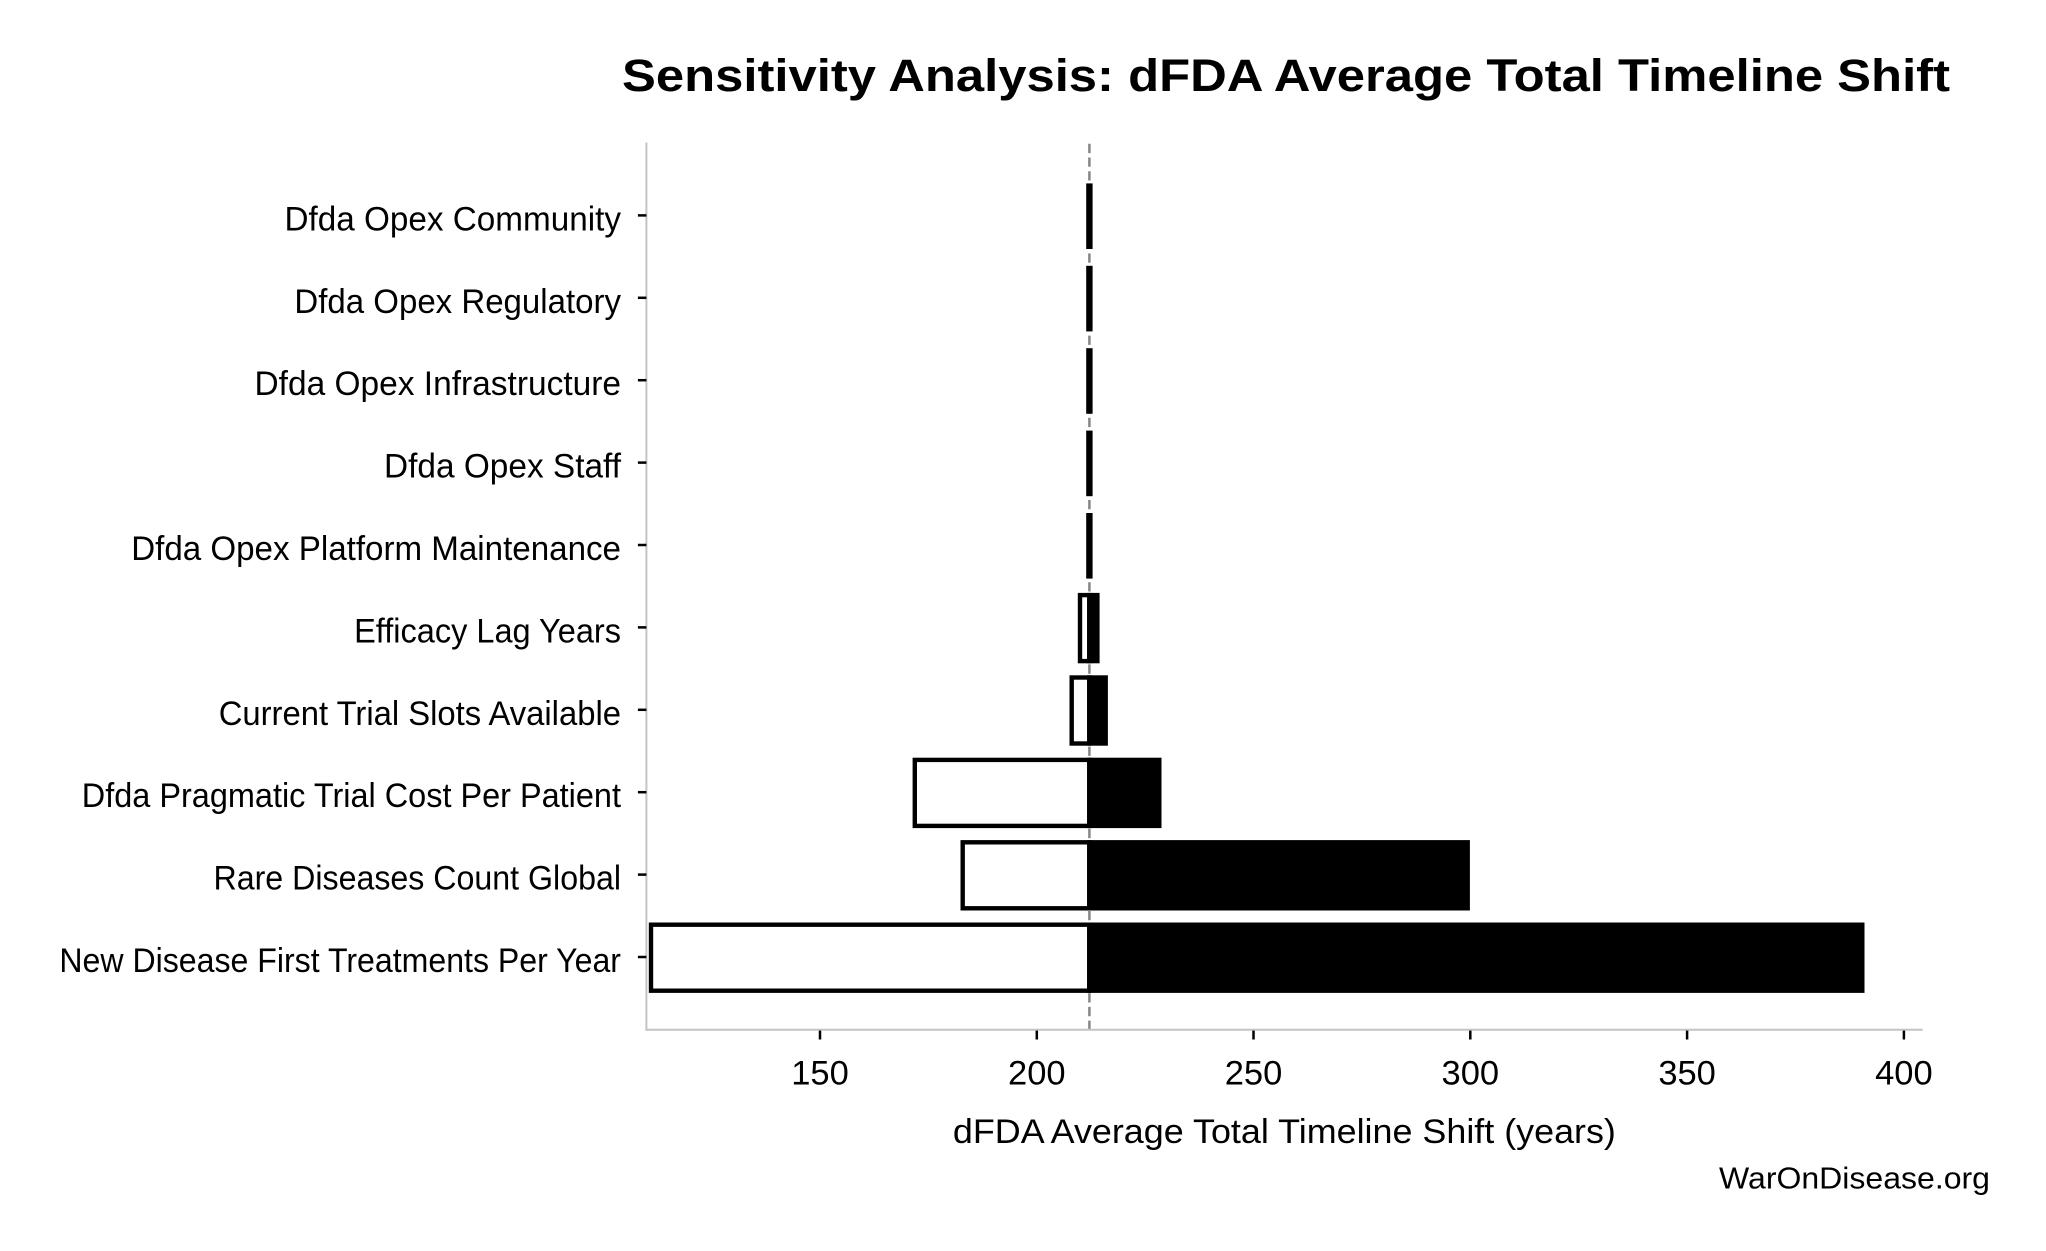 The image size is (2046, 1251). I want to click on svg-text: Current Trial Slots Available, so click(420, 714).